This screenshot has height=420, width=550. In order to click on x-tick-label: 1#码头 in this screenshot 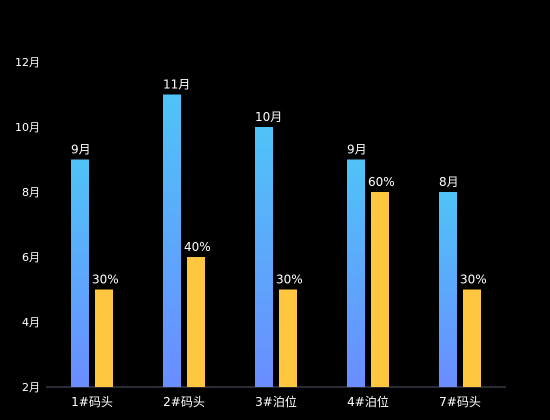, I will do `click(92, 402)`.